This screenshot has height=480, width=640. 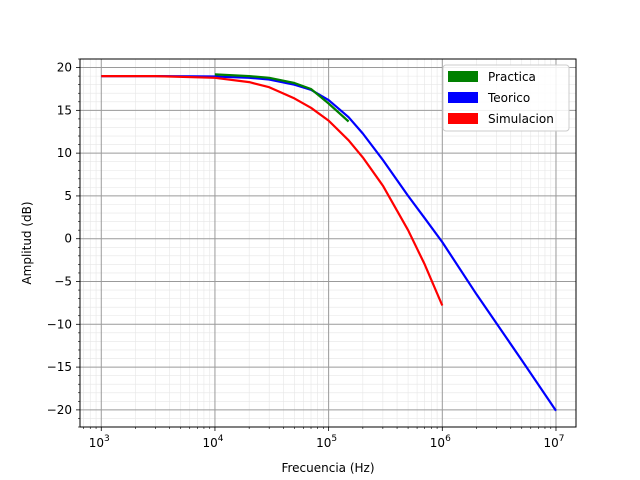 What do you see at coordinates (326, 442) in the screenshot?
I see `x-tick-label: 10⁵` at bounding box center [326, 442].